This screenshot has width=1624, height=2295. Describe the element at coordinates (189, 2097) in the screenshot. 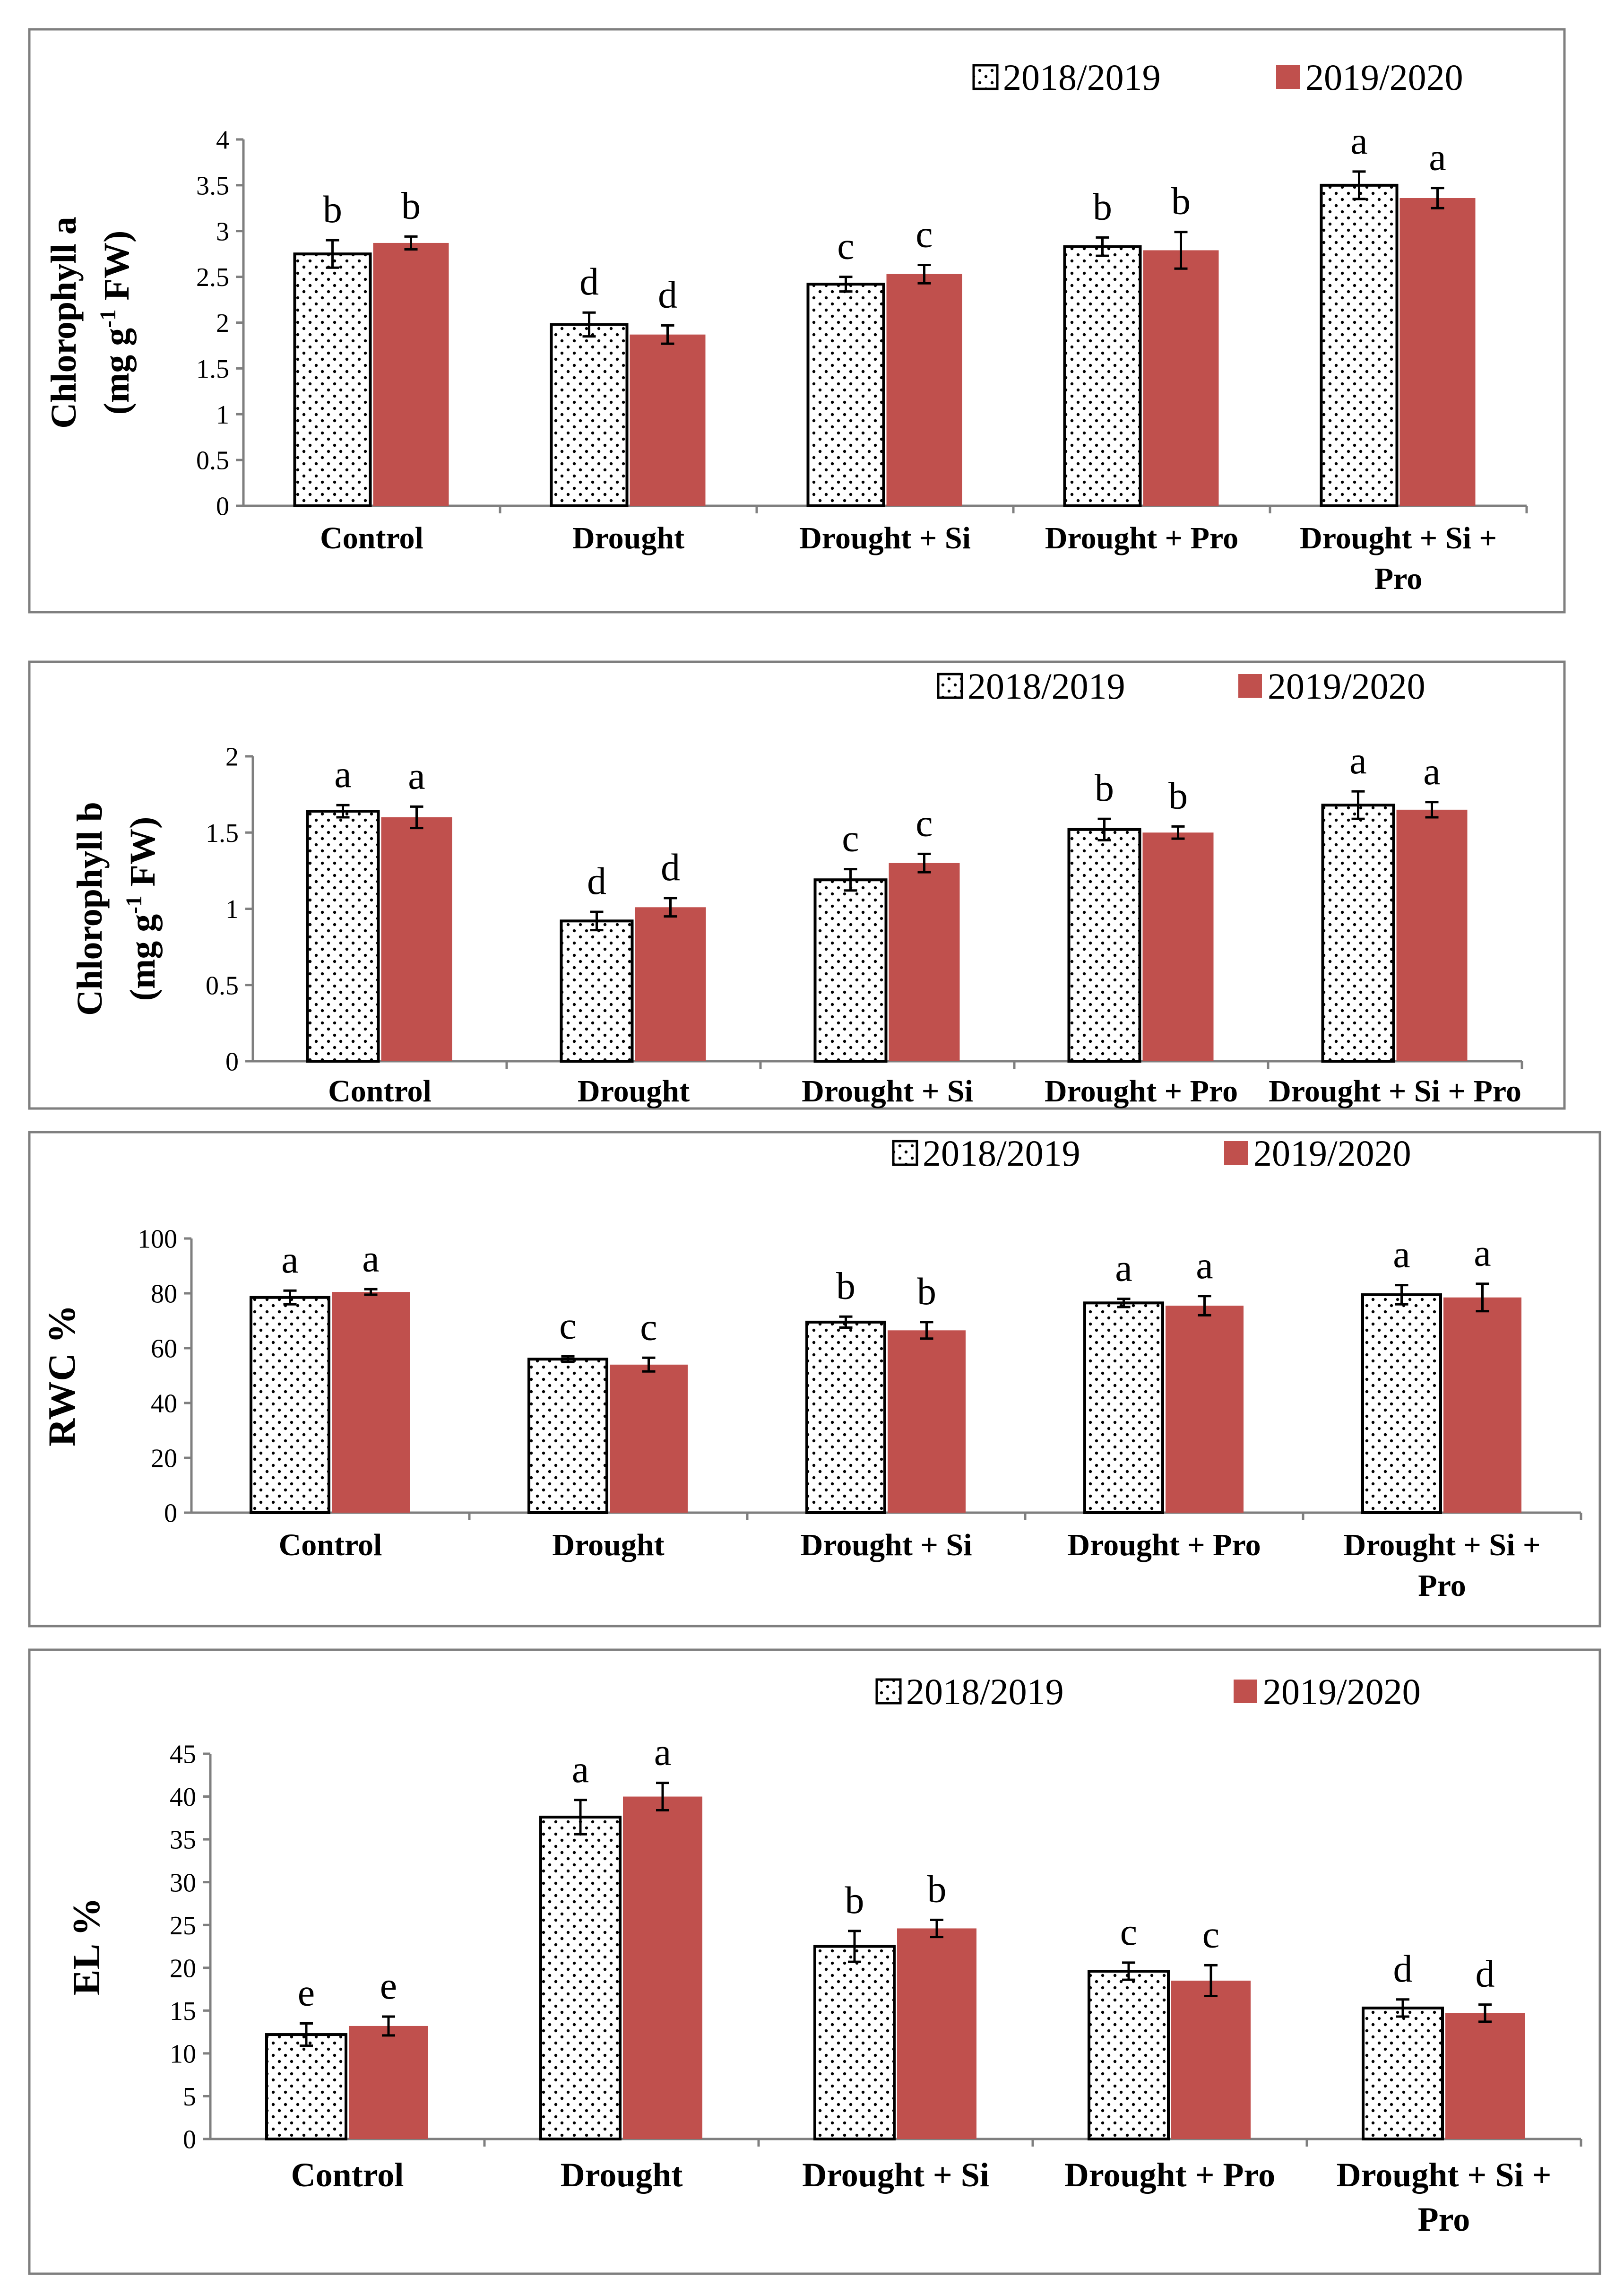

I see `y-tick-label: 5` at that location.